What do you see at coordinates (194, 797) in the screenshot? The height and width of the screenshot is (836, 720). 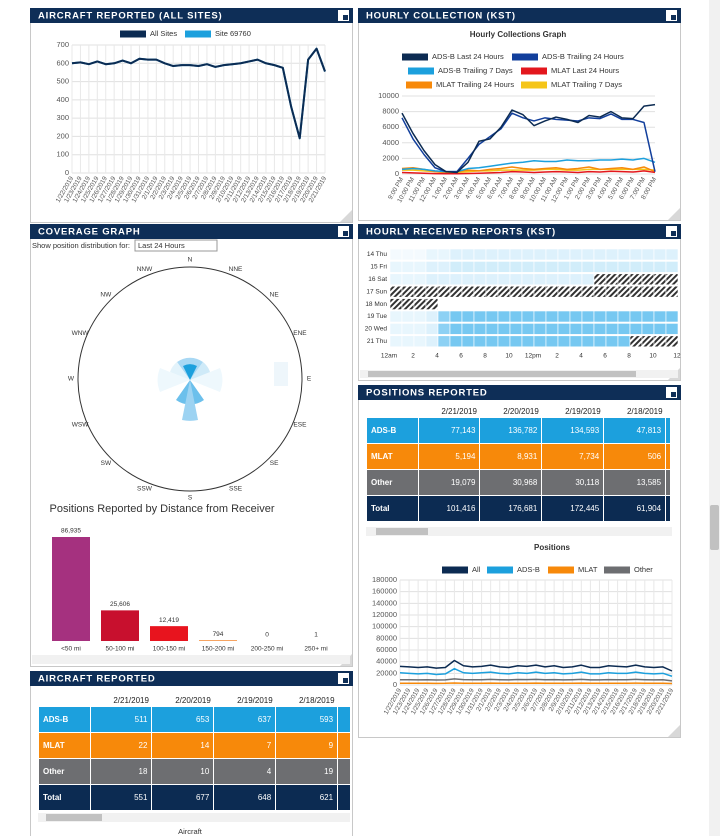 I see `table-row: Total551677648621203` at bounding box center [194, 797].